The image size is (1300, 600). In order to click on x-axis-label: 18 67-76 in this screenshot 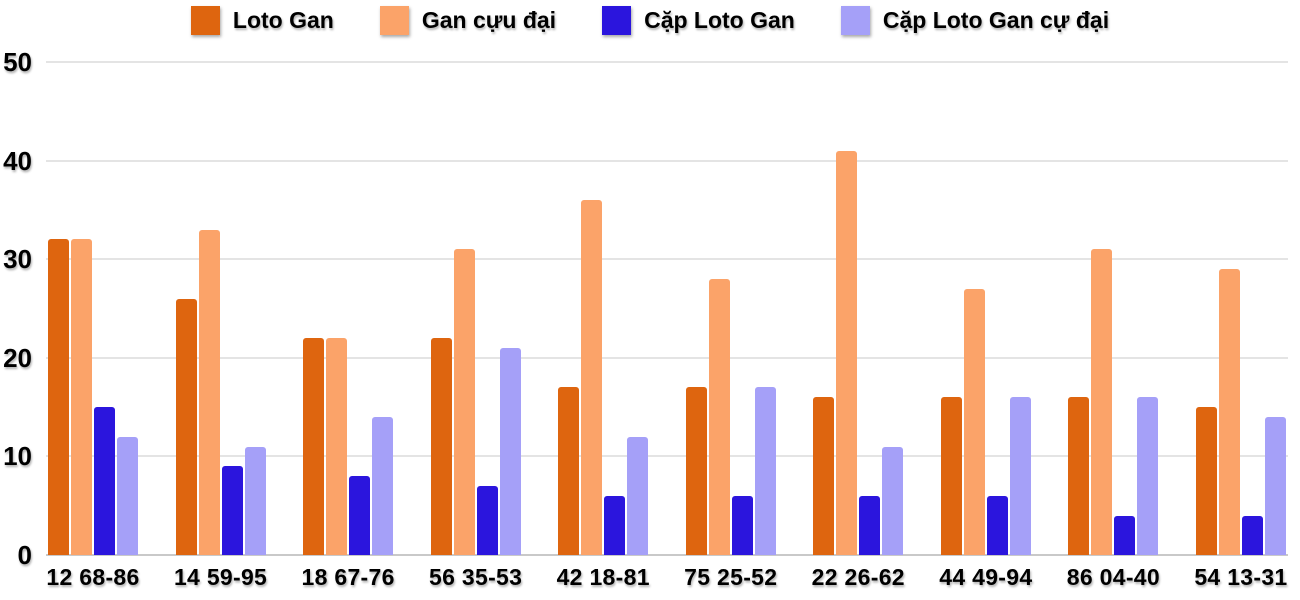, I will do `click(348, 577)`.